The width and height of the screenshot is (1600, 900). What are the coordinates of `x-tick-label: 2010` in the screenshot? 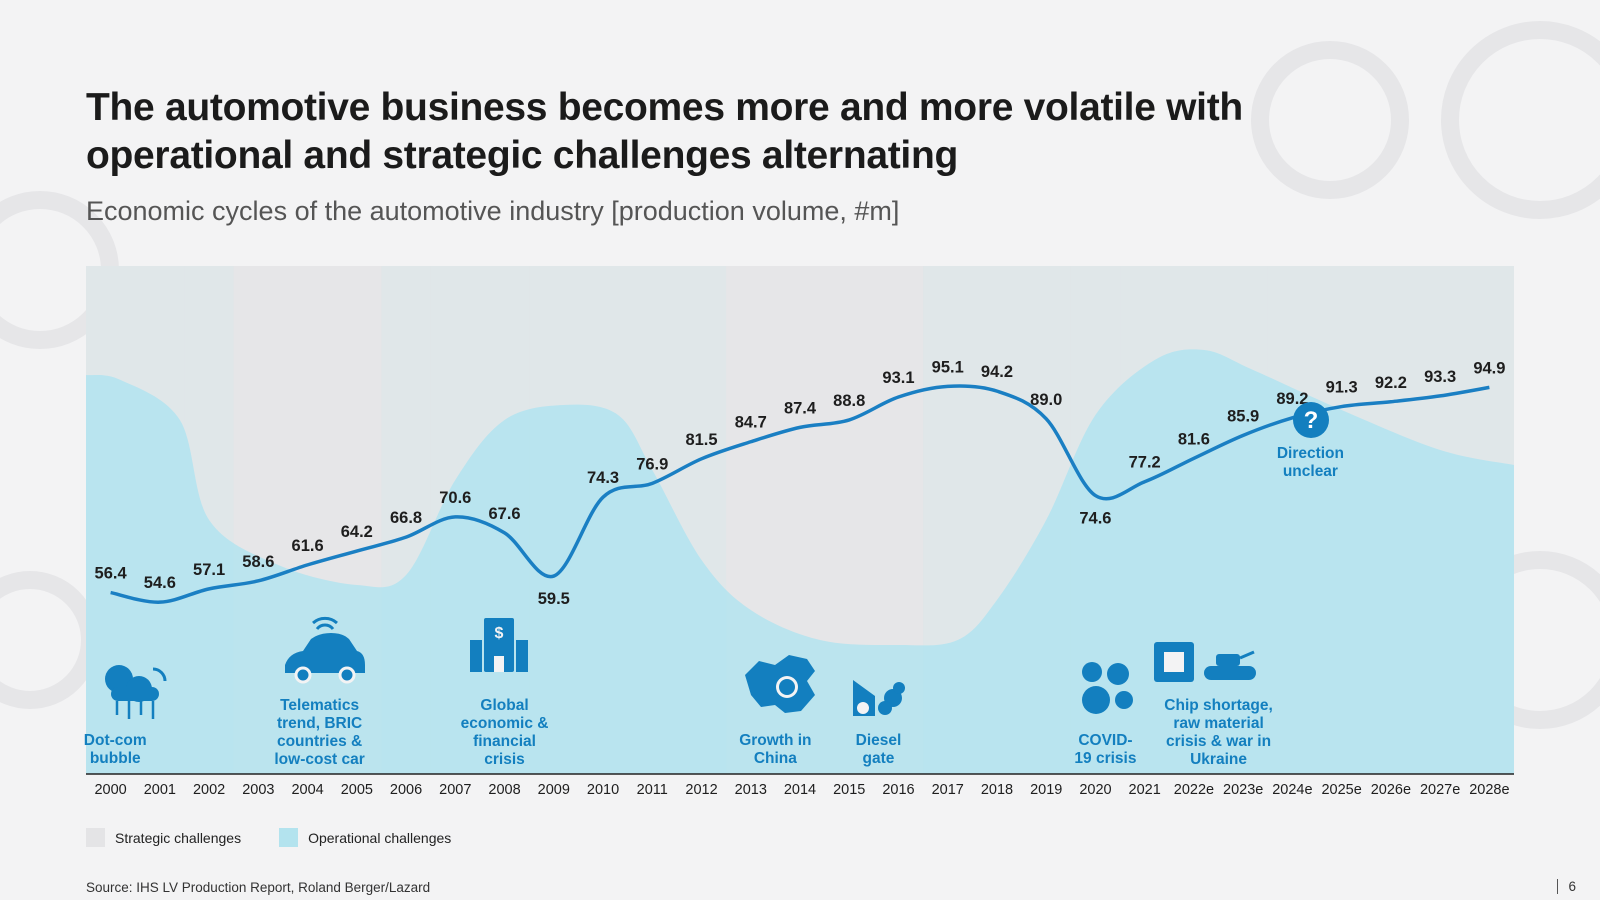 It's located at (603, 790).